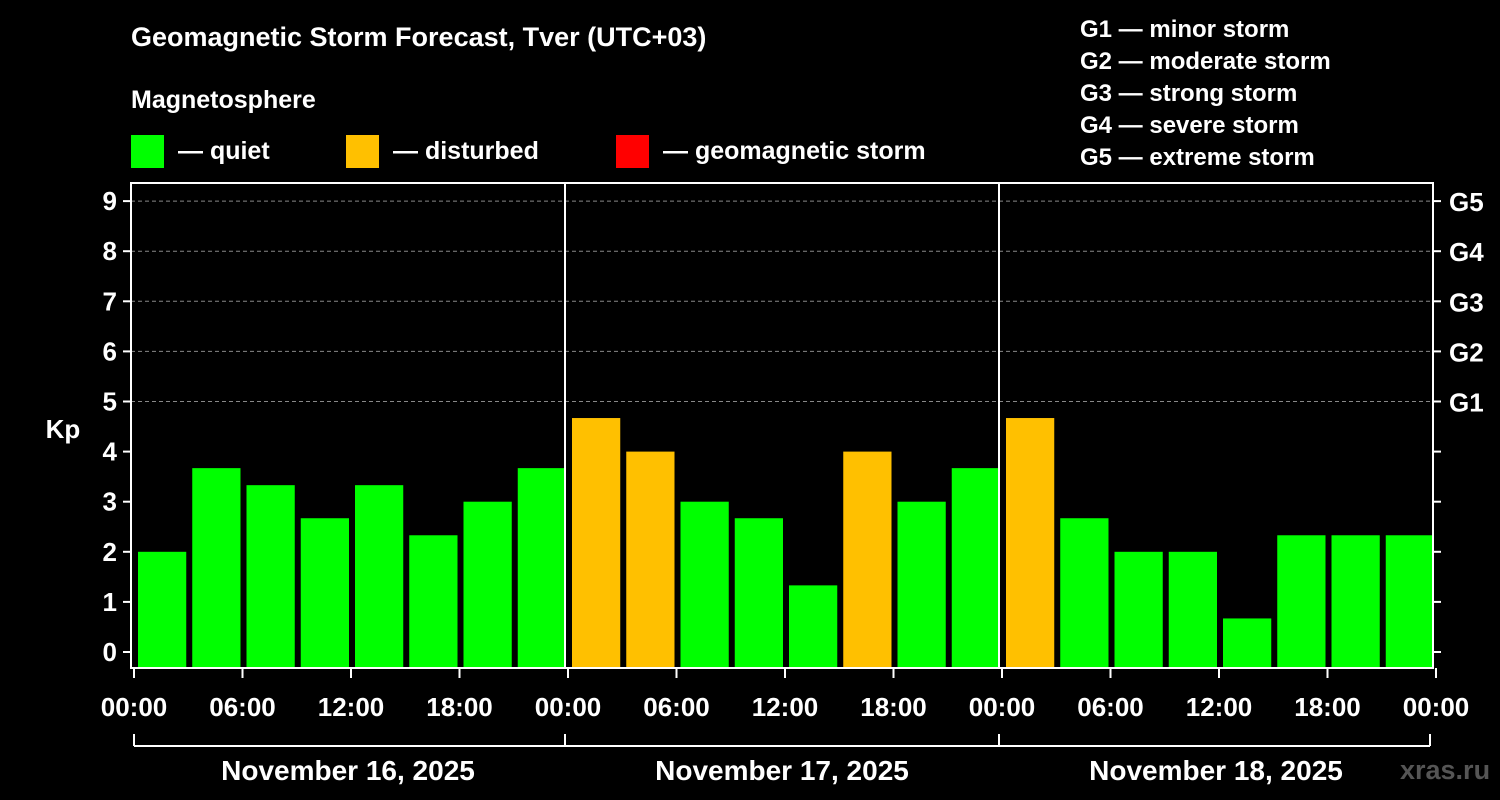  I want to click on x-tick-label-0: 00:00, so click(134, 707).